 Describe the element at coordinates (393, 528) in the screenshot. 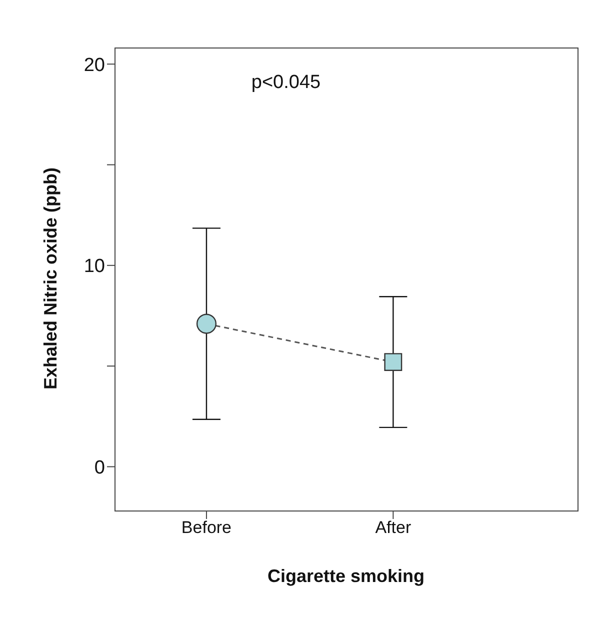

I see `x-tick-label: After` at that location.